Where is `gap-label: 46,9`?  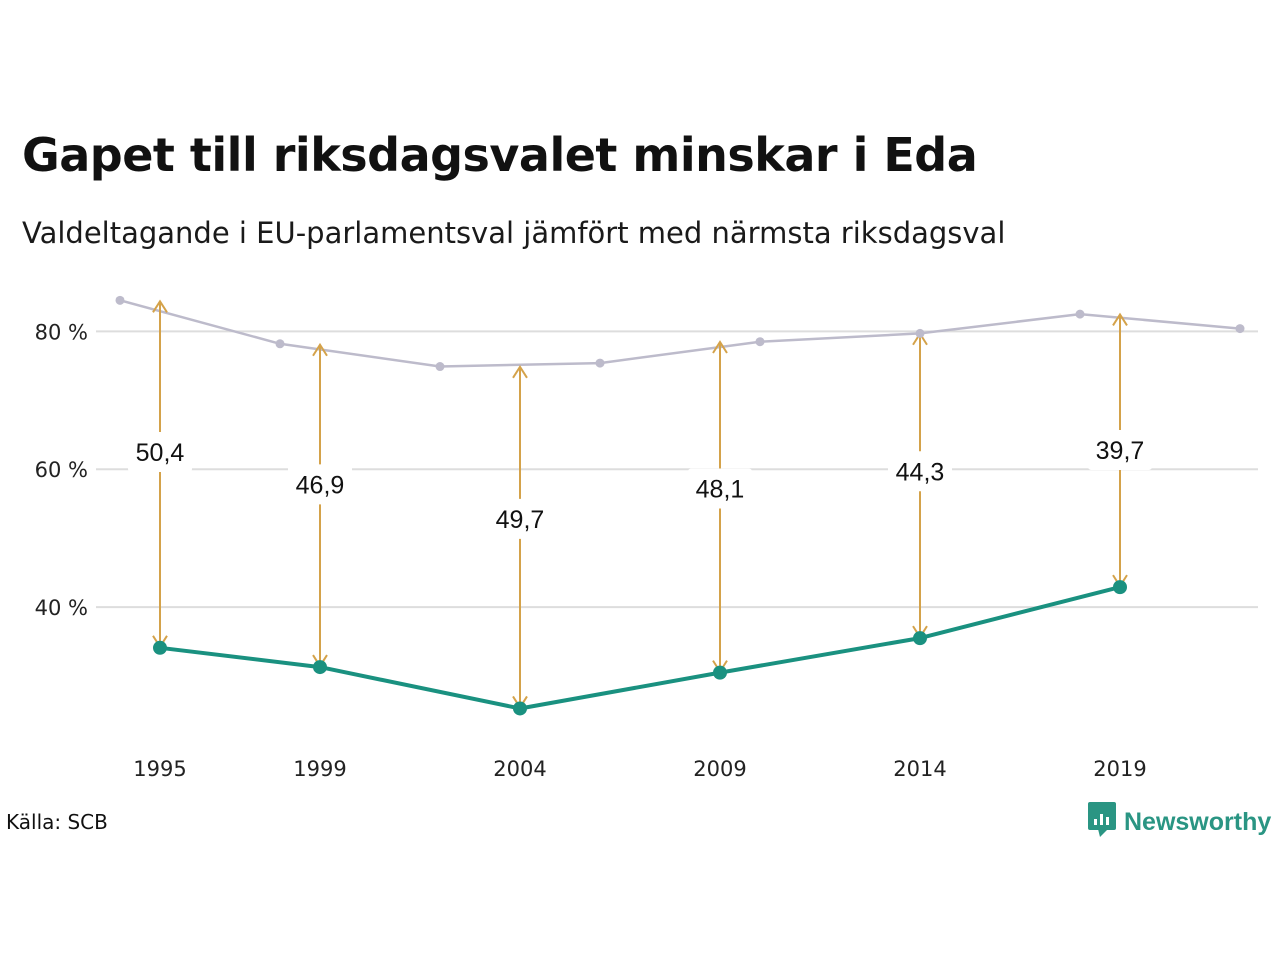 gap-label: 46,9 is located at coordinates (320, 485).